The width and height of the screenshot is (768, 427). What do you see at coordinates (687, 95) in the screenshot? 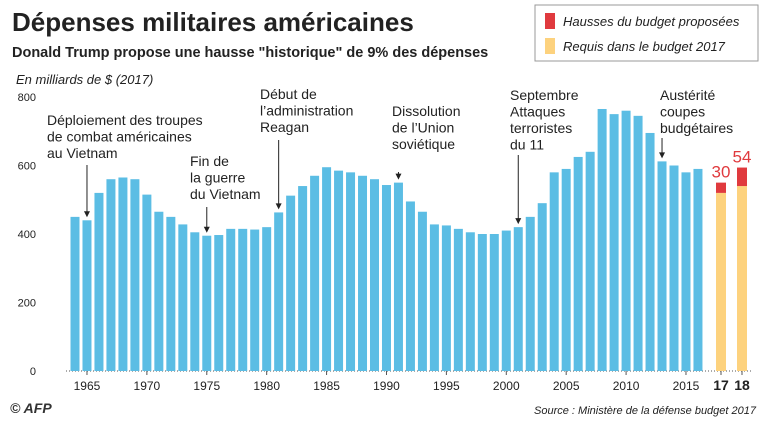
I see `annotation: Austérité` at bounding box center [687, 95].